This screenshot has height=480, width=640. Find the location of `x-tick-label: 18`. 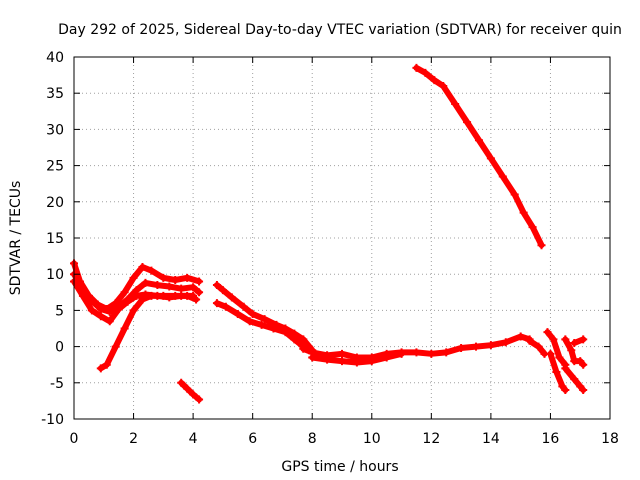

x-tick-label: 18 is located at coordinates (610, 439).